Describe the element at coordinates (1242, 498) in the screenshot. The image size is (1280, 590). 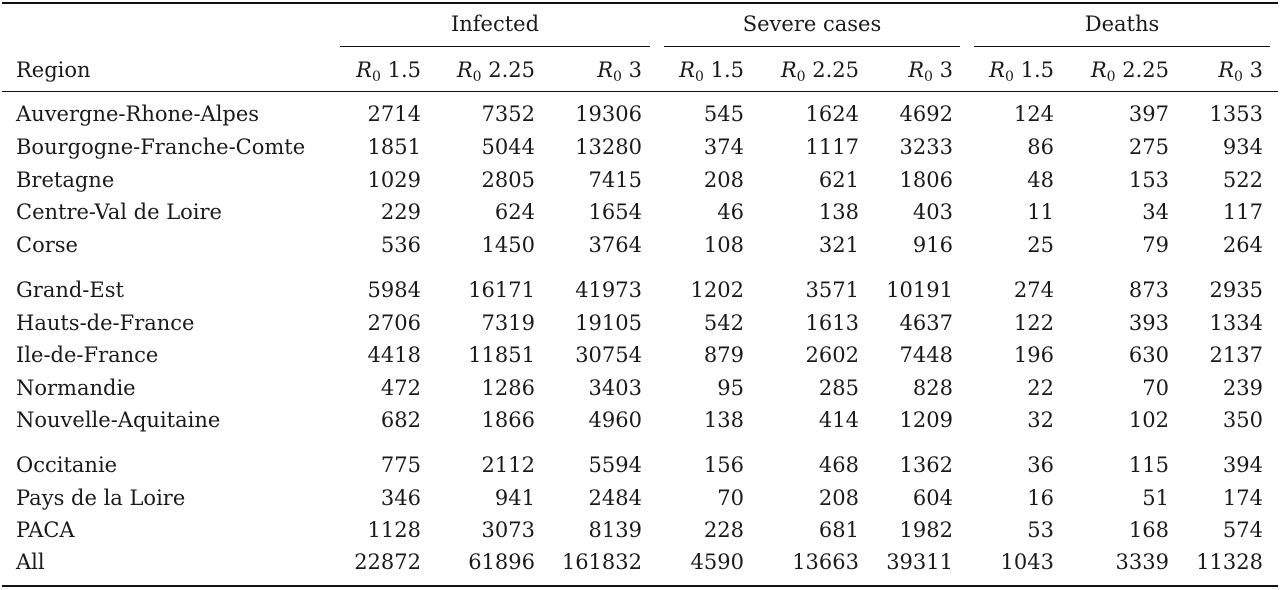
I see `value-cell: 174` at that location.